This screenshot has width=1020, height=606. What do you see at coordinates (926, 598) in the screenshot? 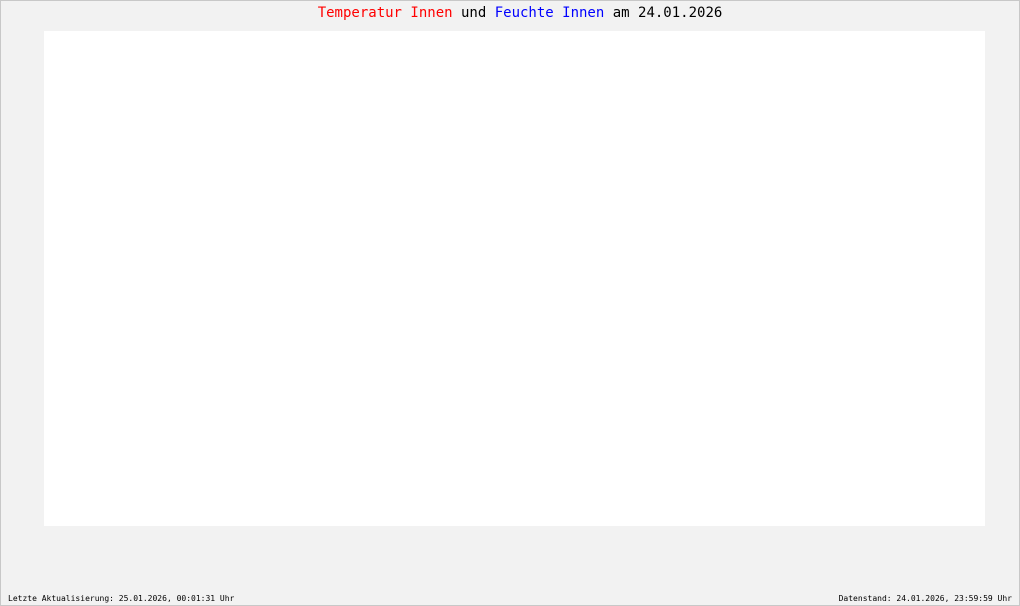
I see `footer-right: Datenstand: 24.01.2026, 23:59:59 Uhr` at bounding box center [926, 598].